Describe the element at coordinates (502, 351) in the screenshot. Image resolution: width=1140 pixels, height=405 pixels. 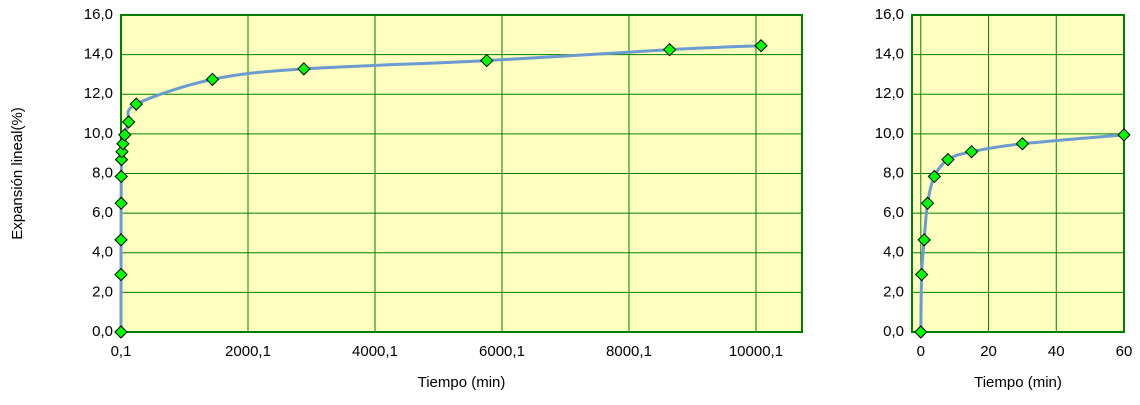
I see `x-tick-label: 6000,1` at that location.